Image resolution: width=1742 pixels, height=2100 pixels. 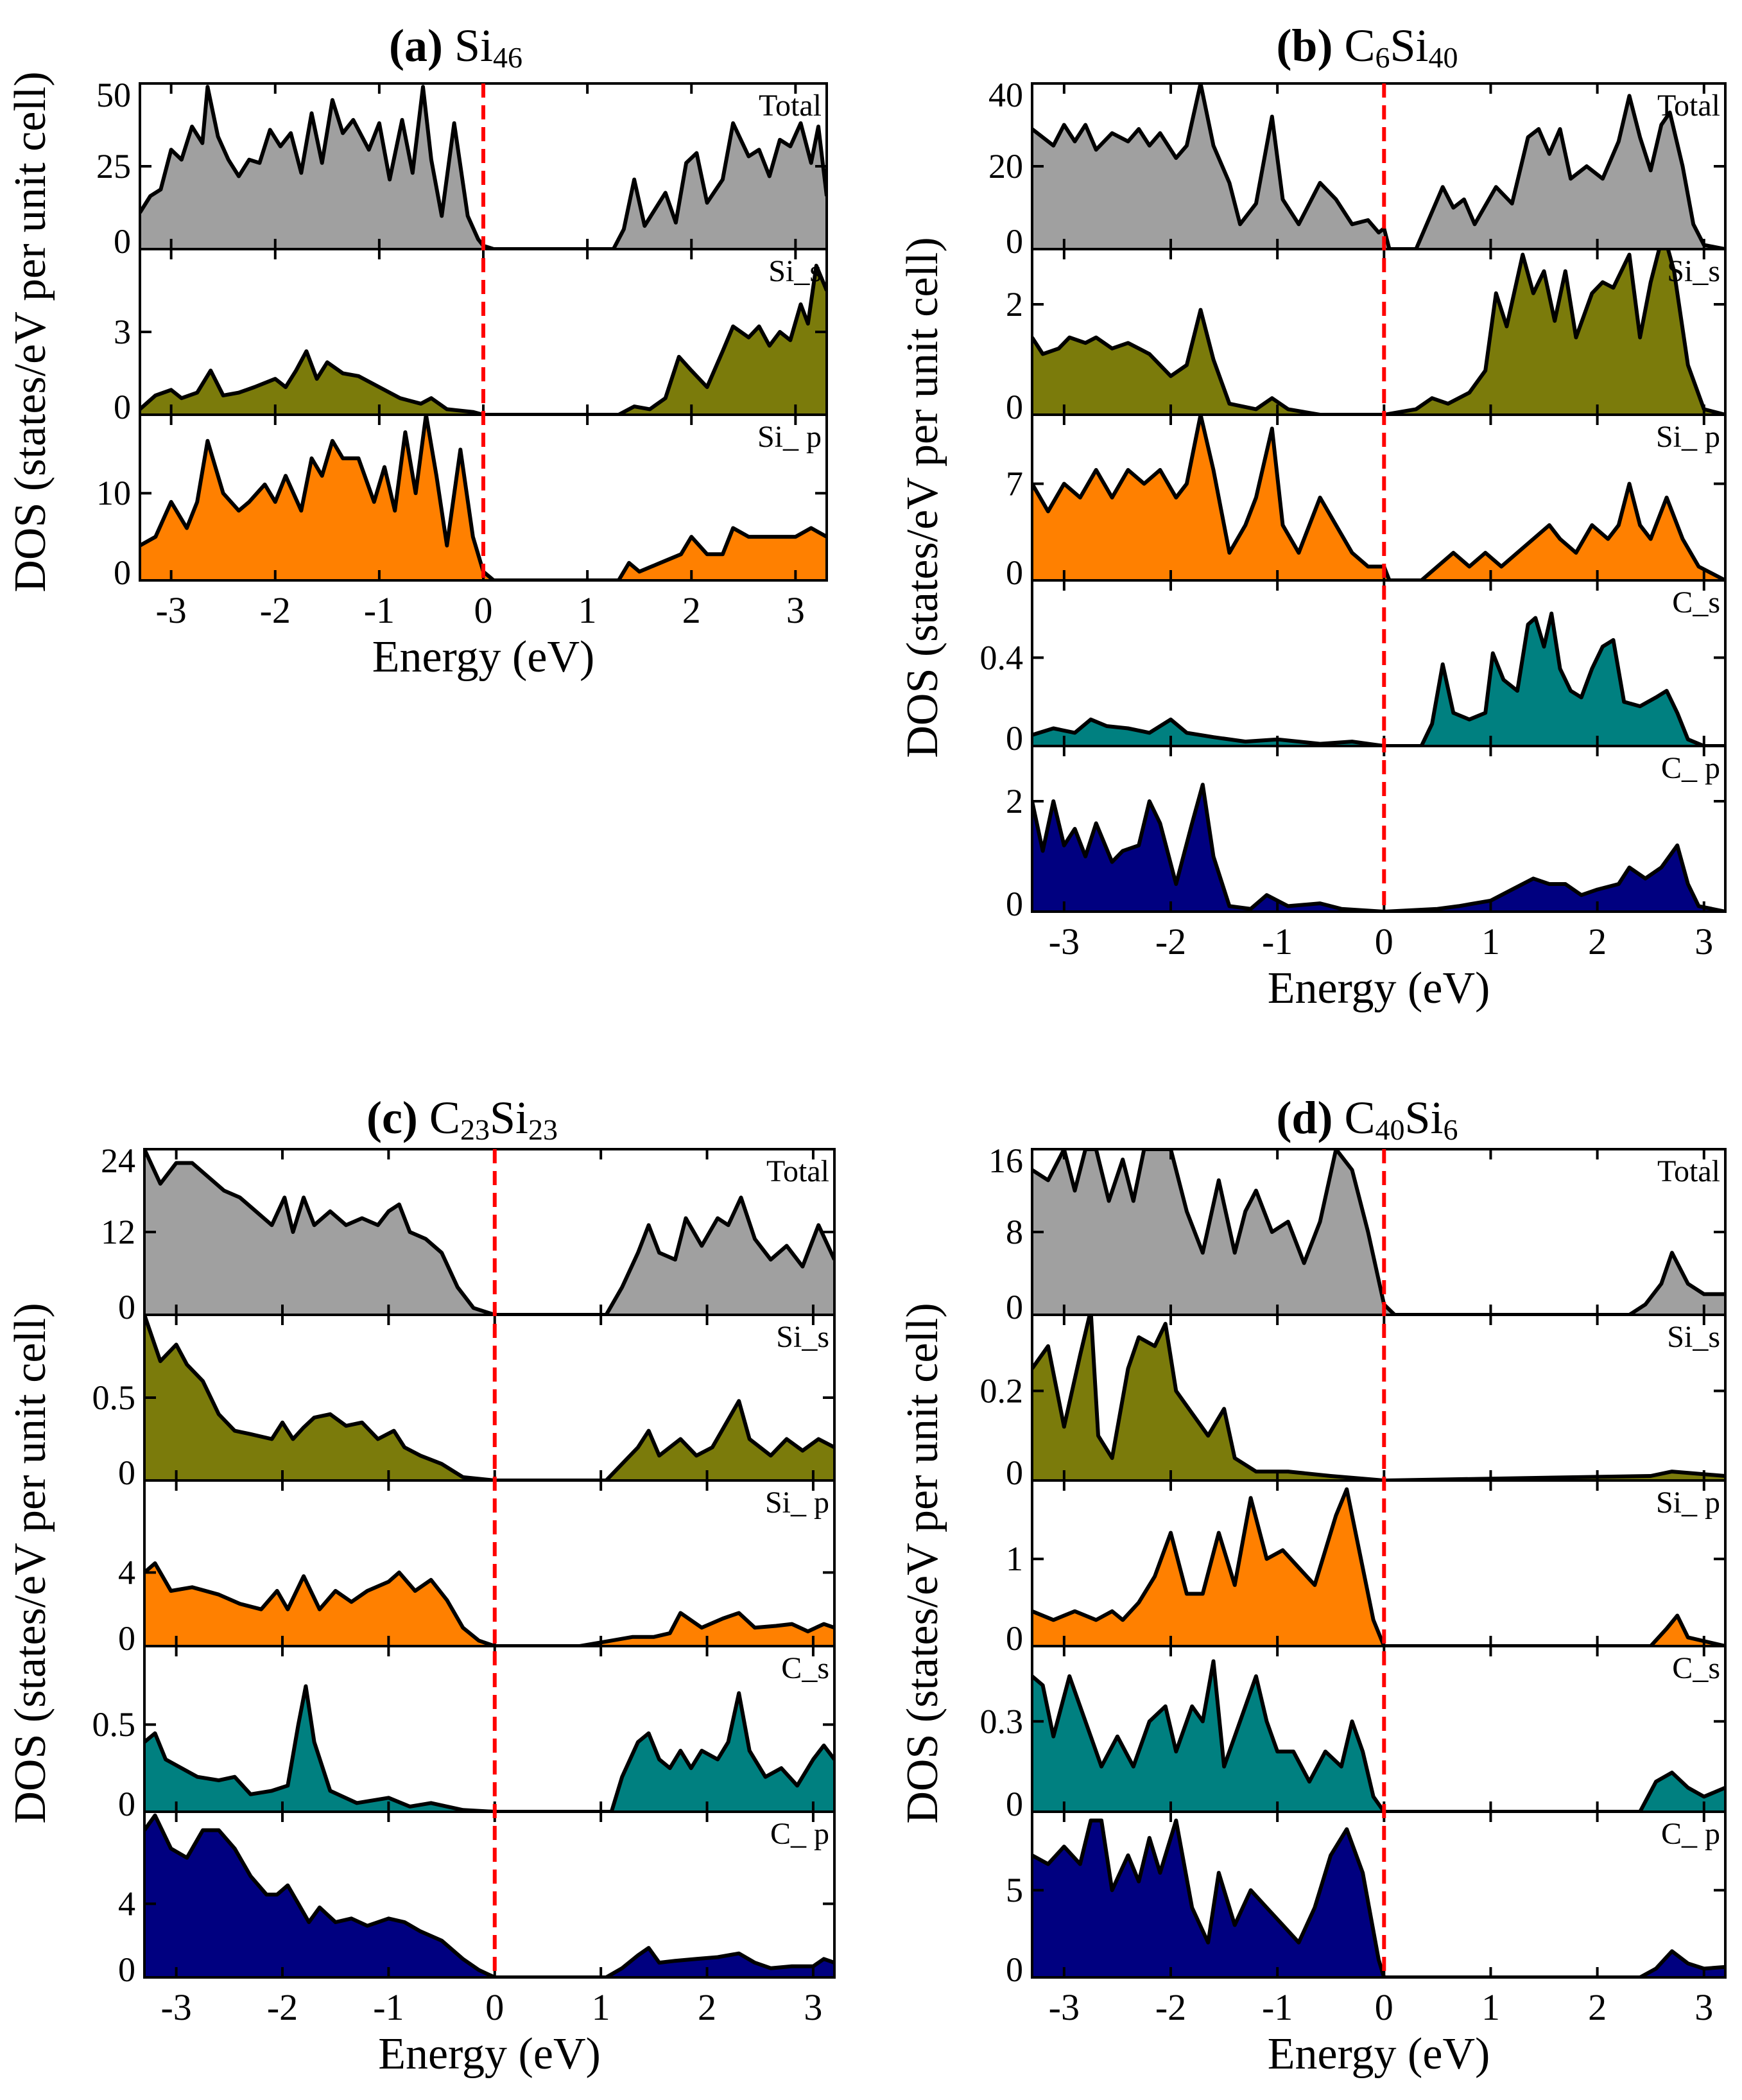 What do you see at coordinates (1688, 1171) in the screenshot?
I see `panel-label: Total` at bounding box center [1688, 1171].